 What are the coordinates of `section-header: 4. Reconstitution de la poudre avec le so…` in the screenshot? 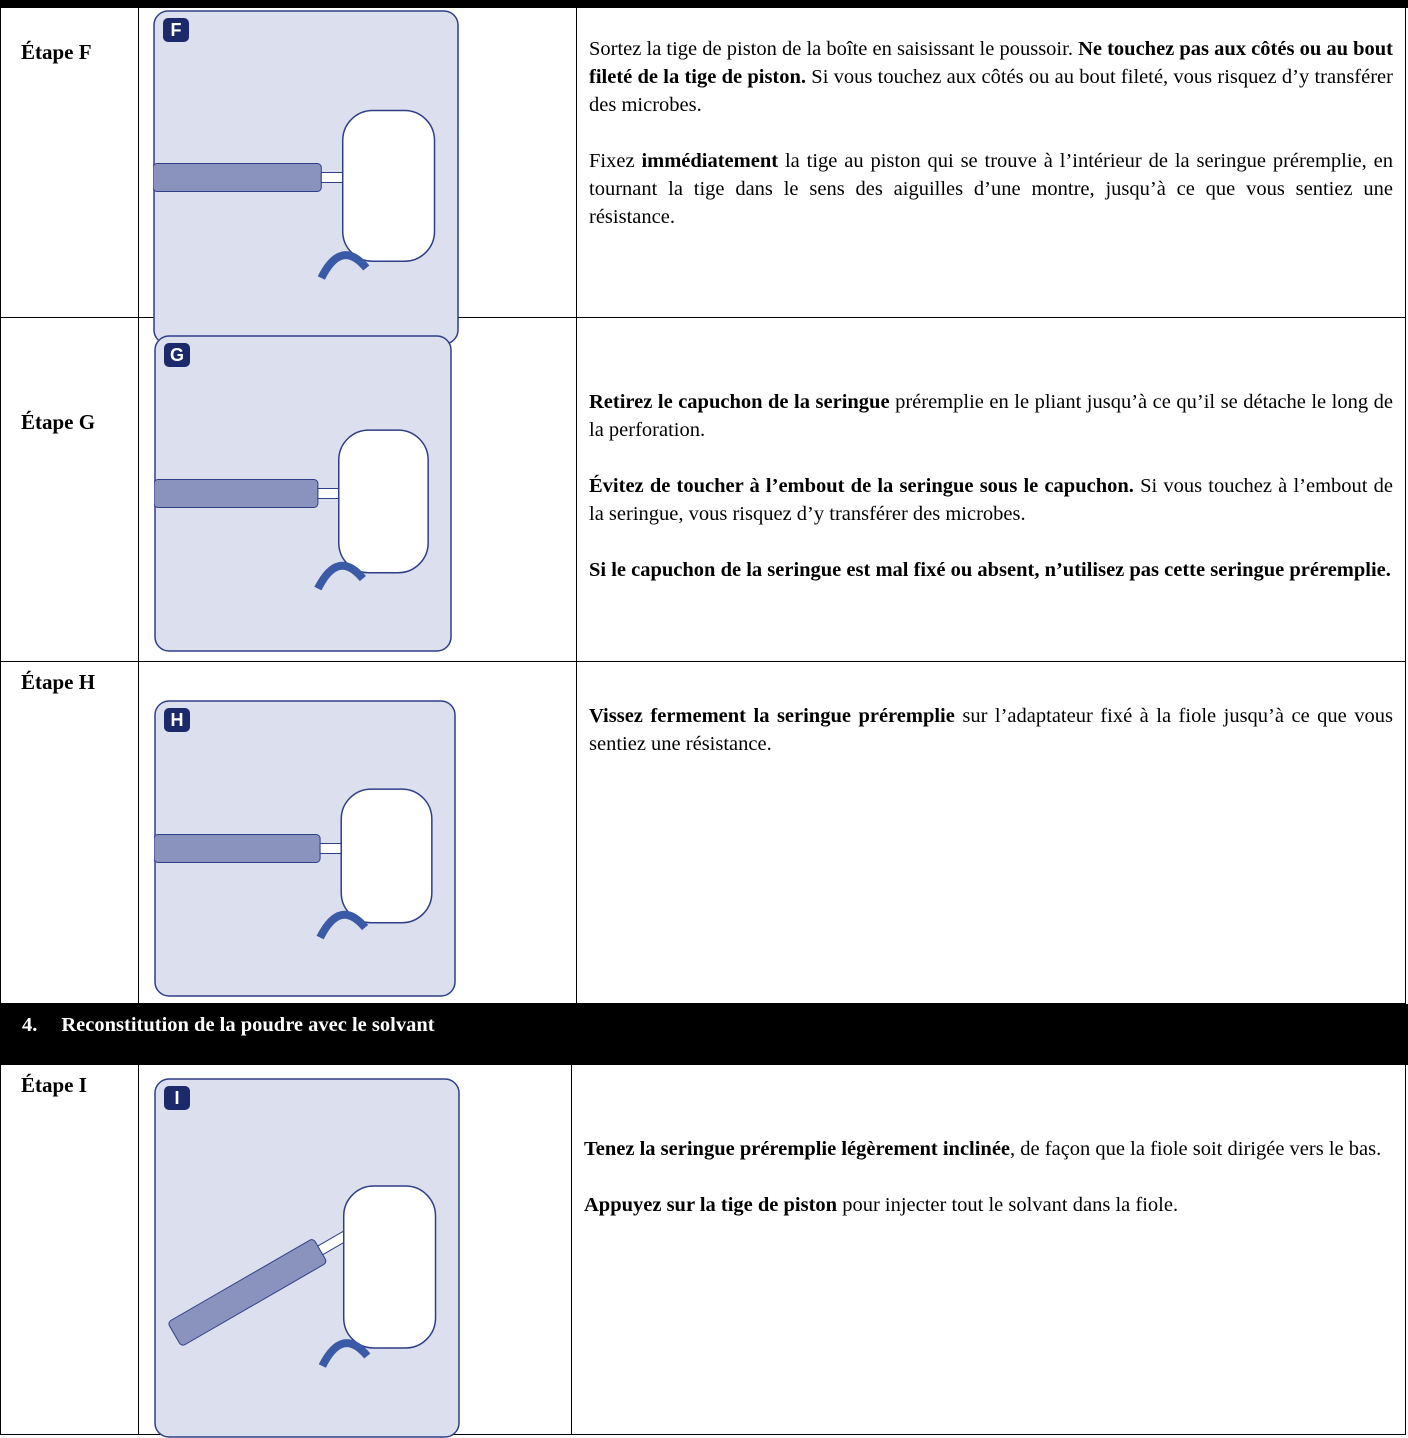 It's located at (704, 1034).